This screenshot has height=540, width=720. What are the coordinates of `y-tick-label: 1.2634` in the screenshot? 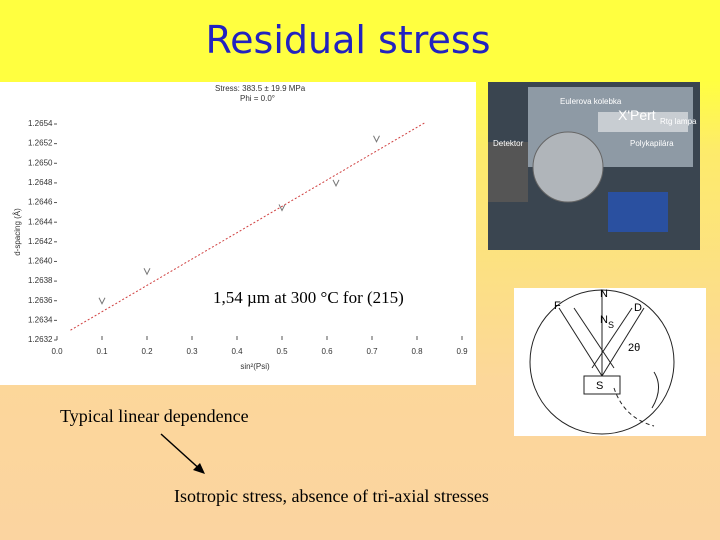 It's located at (40, 319).